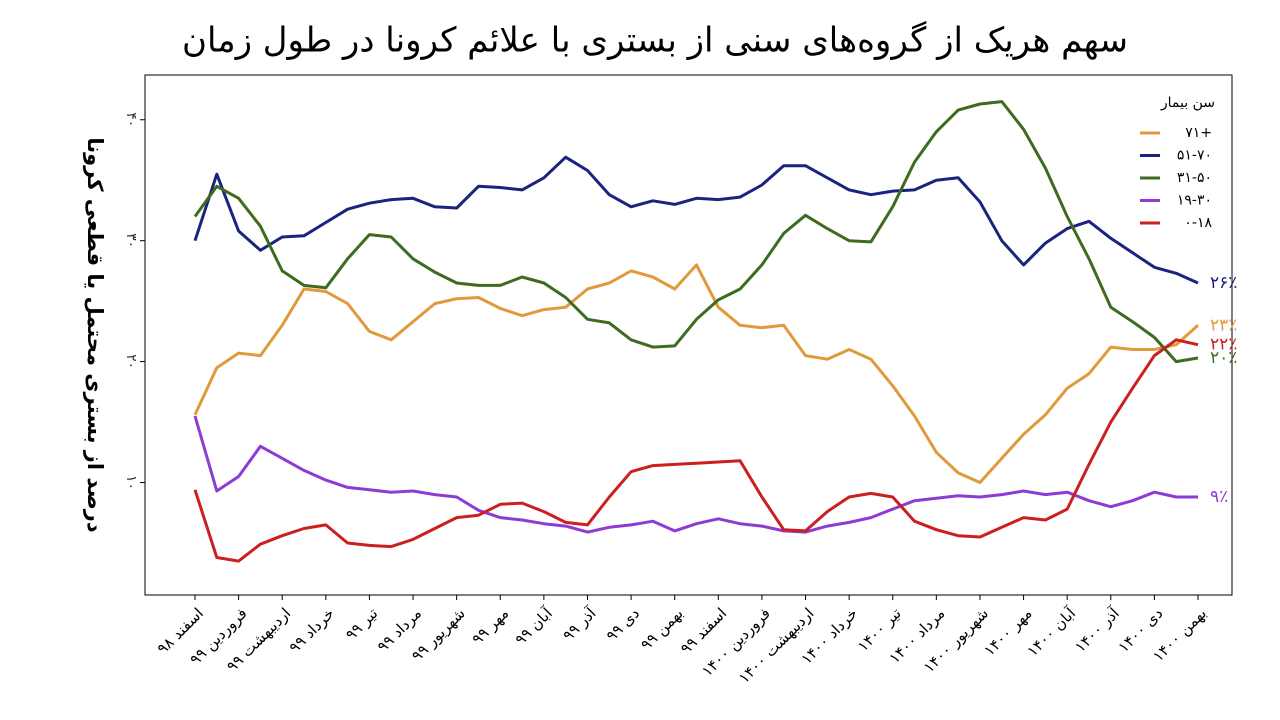 The width and height of the screenshot is (1280, 720). Describe the element at coordinates (1187, 103) in the screenshot. I see `legend-title: سن بیمار` at that location.